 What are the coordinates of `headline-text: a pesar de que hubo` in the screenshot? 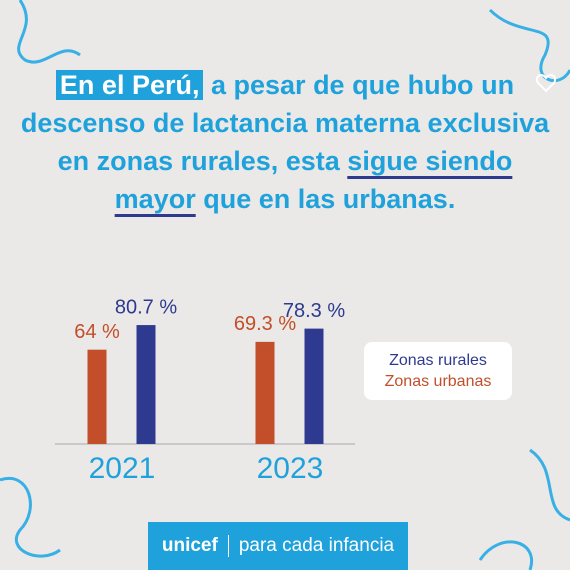 It's located at (342, 85).